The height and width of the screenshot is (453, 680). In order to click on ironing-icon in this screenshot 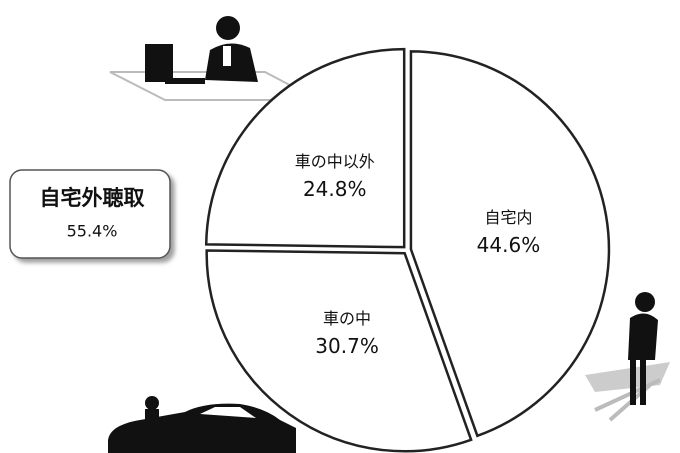, I will do `click(627, 357)`.